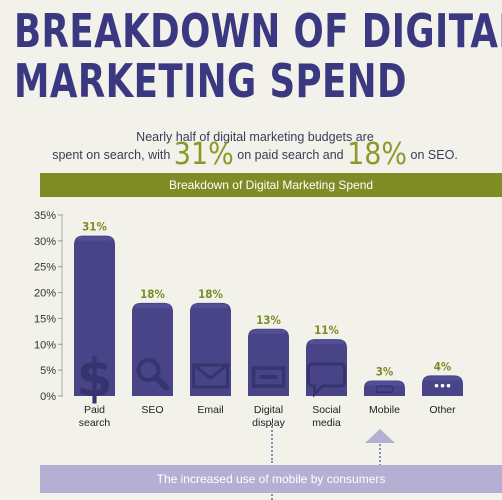 Image resolution: width=502 pixels, height=500 pixels. Describe the element at coordinates (94, 379) in the screenshot. I see `dollar-icon: $` at that location.